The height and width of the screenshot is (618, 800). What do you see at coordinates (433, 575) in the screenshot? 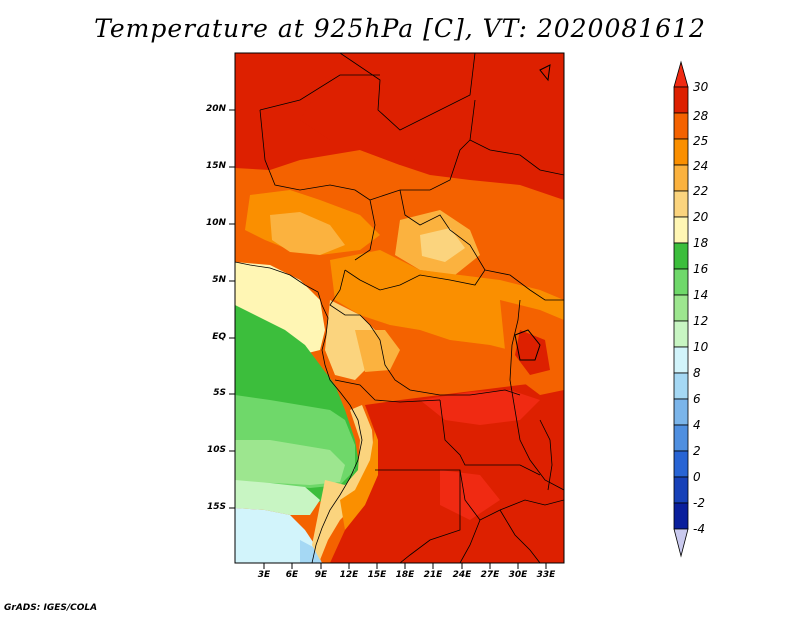
I see `lon-label-21e: 21E` at bounding box center [433, 575].